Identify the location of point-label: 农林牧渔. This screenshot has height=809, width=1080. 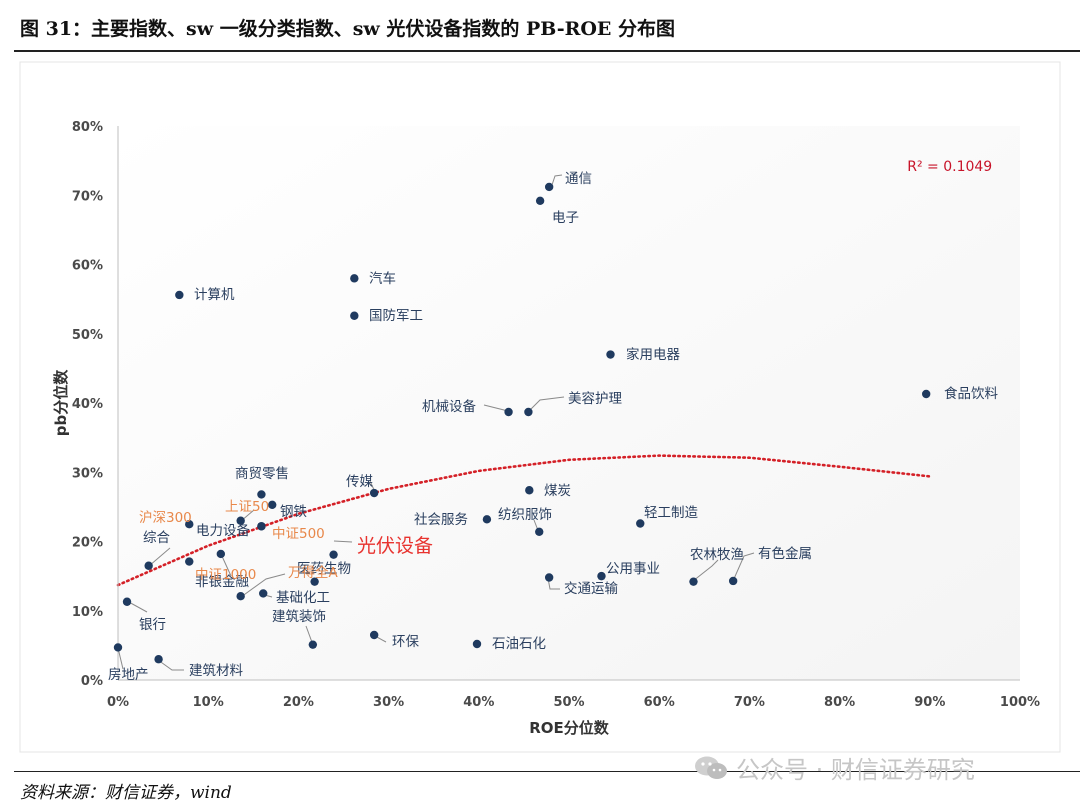
(717, 555).